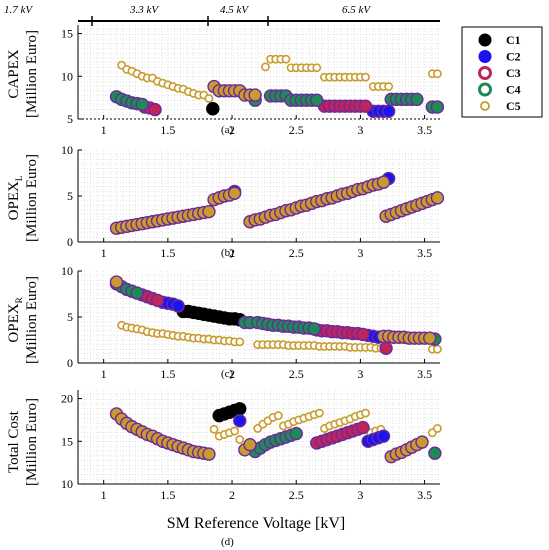 The image size is (549, 550). I want to click on y-axis-label-opex-r: OPEXR, so click(15, 319).